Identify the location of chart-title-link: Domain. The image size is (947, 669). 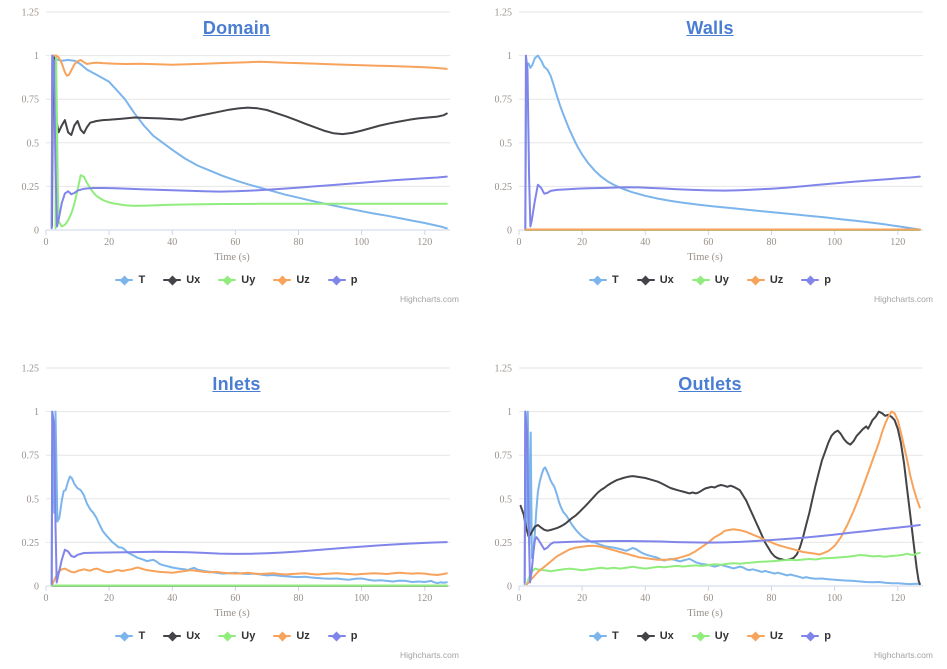
(236, 28).